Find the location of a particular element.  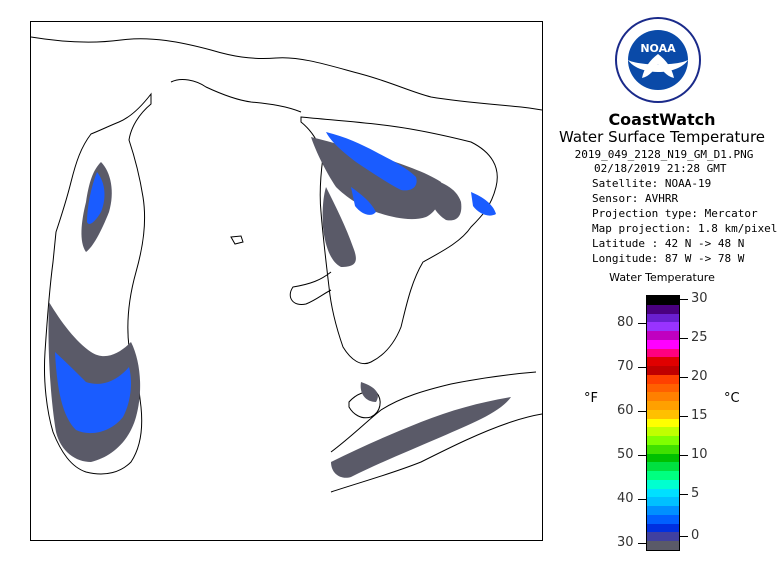

water-huron-central is located at coordinates (363, 201).